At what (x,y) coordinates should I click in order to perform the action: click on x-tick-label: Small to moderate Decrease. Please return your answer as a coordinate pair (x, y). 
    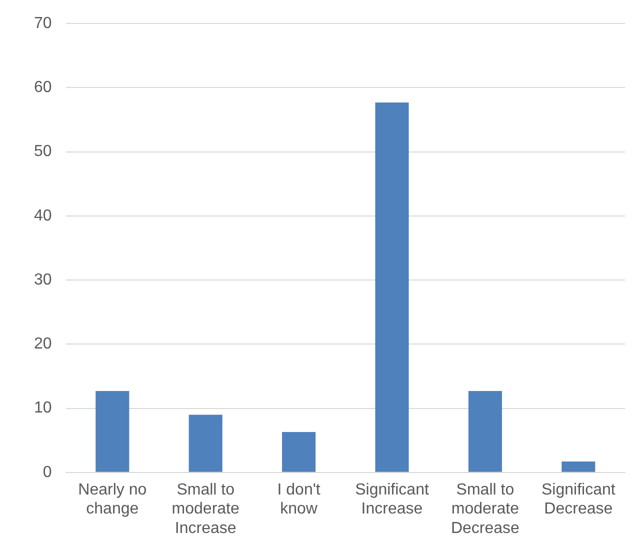
    Looking at the image, I should click on (485, 509).